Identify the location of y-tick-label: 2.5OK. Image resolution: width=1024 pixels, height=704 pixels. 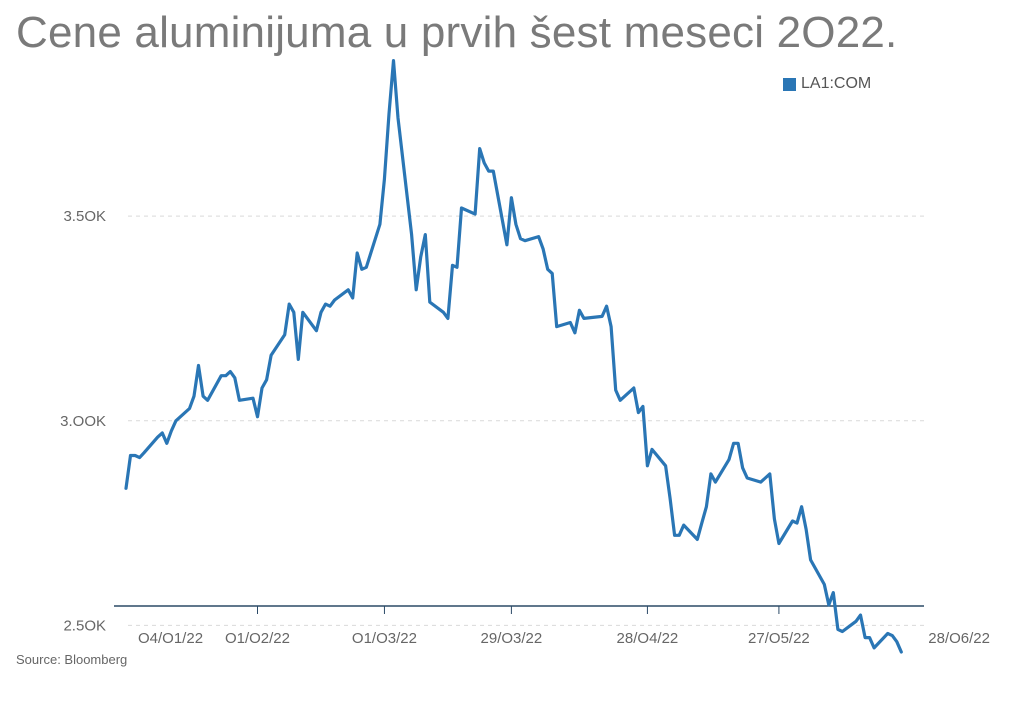
(84, 625).